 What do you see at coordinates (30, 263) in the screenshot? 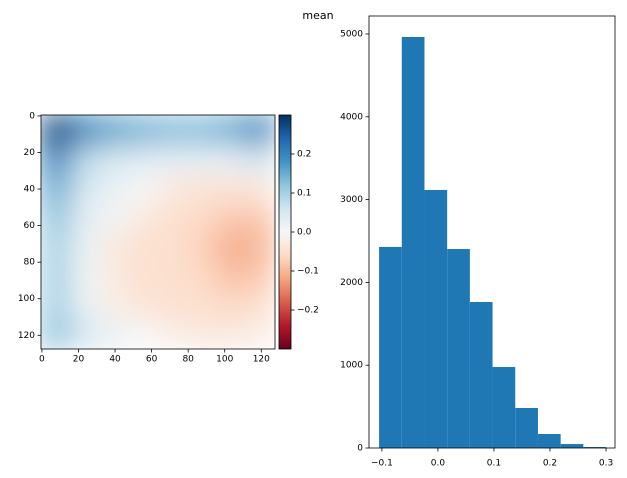
I see `y-tick-label: 80` at bounding box center [30, 263].